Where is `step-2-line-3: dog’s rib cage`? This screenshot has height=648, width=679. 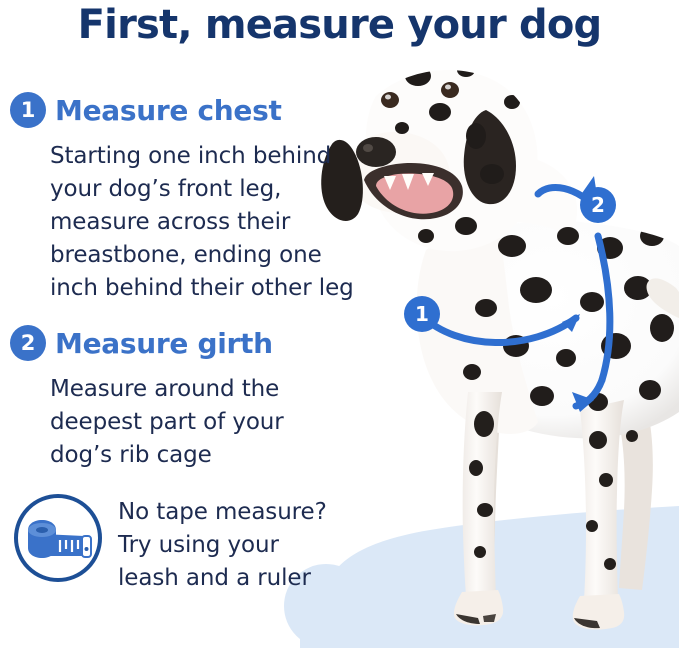 step-2-line-3: dog’s rib cage is located at coordinates (131, 455).